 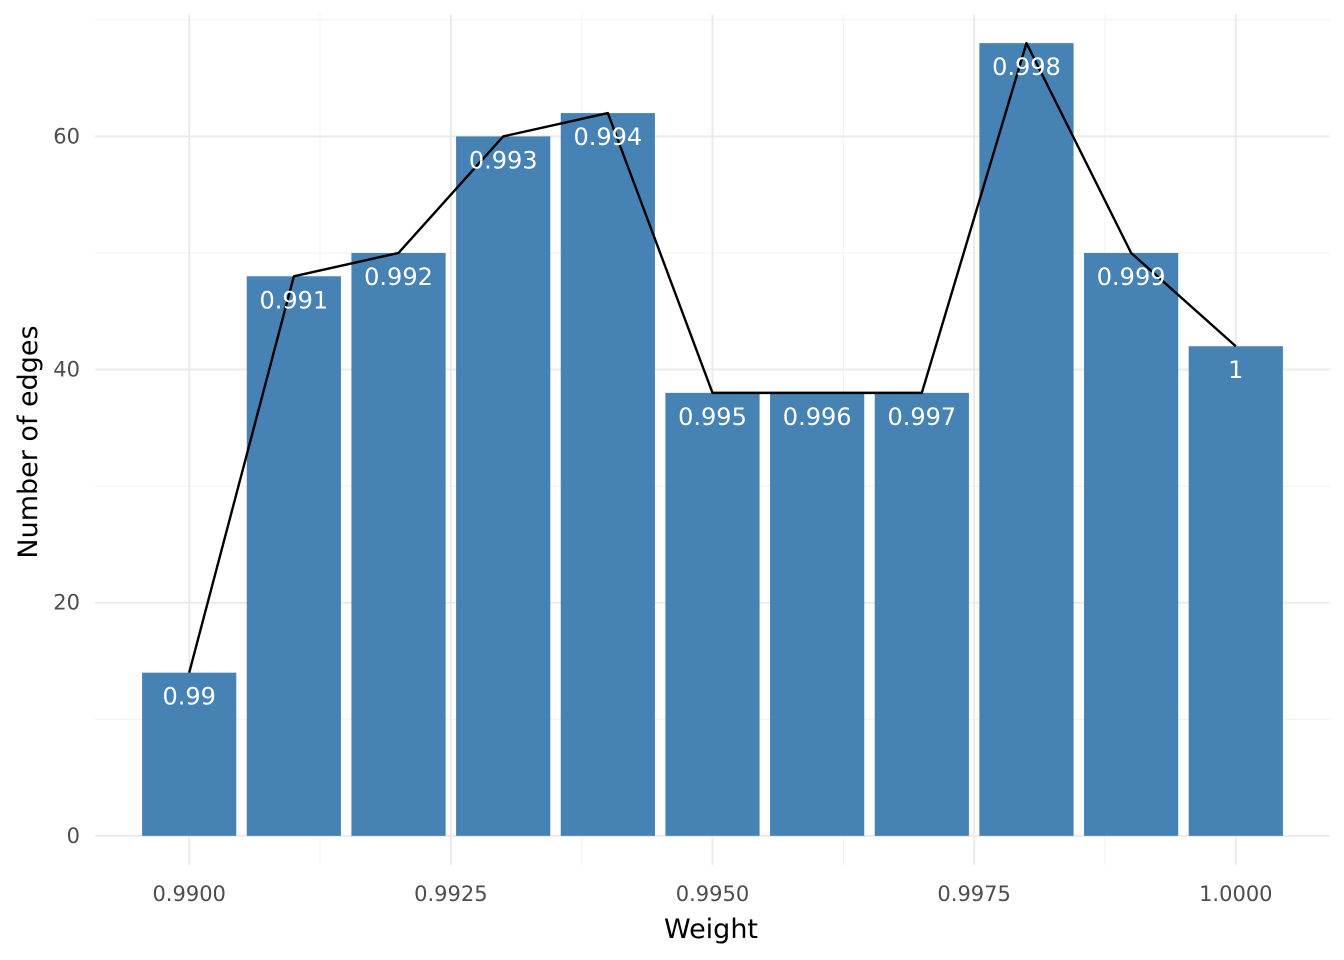 What do you see at coordinates (293, 300) in the screenshot?
I see `bar-value-label: 0.991` at bounding box center [293, 300].